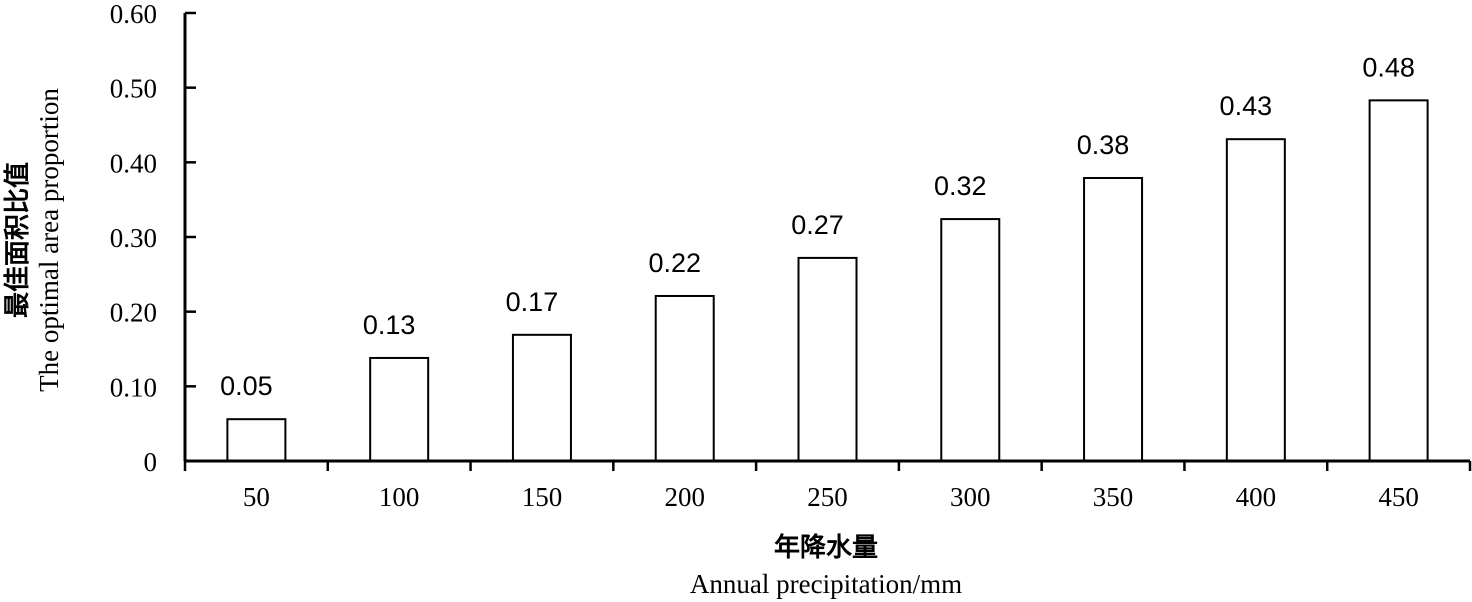 The width and height of the screenshot is (1472, 602). Describe the element at coordinates (684, 497) in the screenshot. I see `x-tick-label: 200` at that location.